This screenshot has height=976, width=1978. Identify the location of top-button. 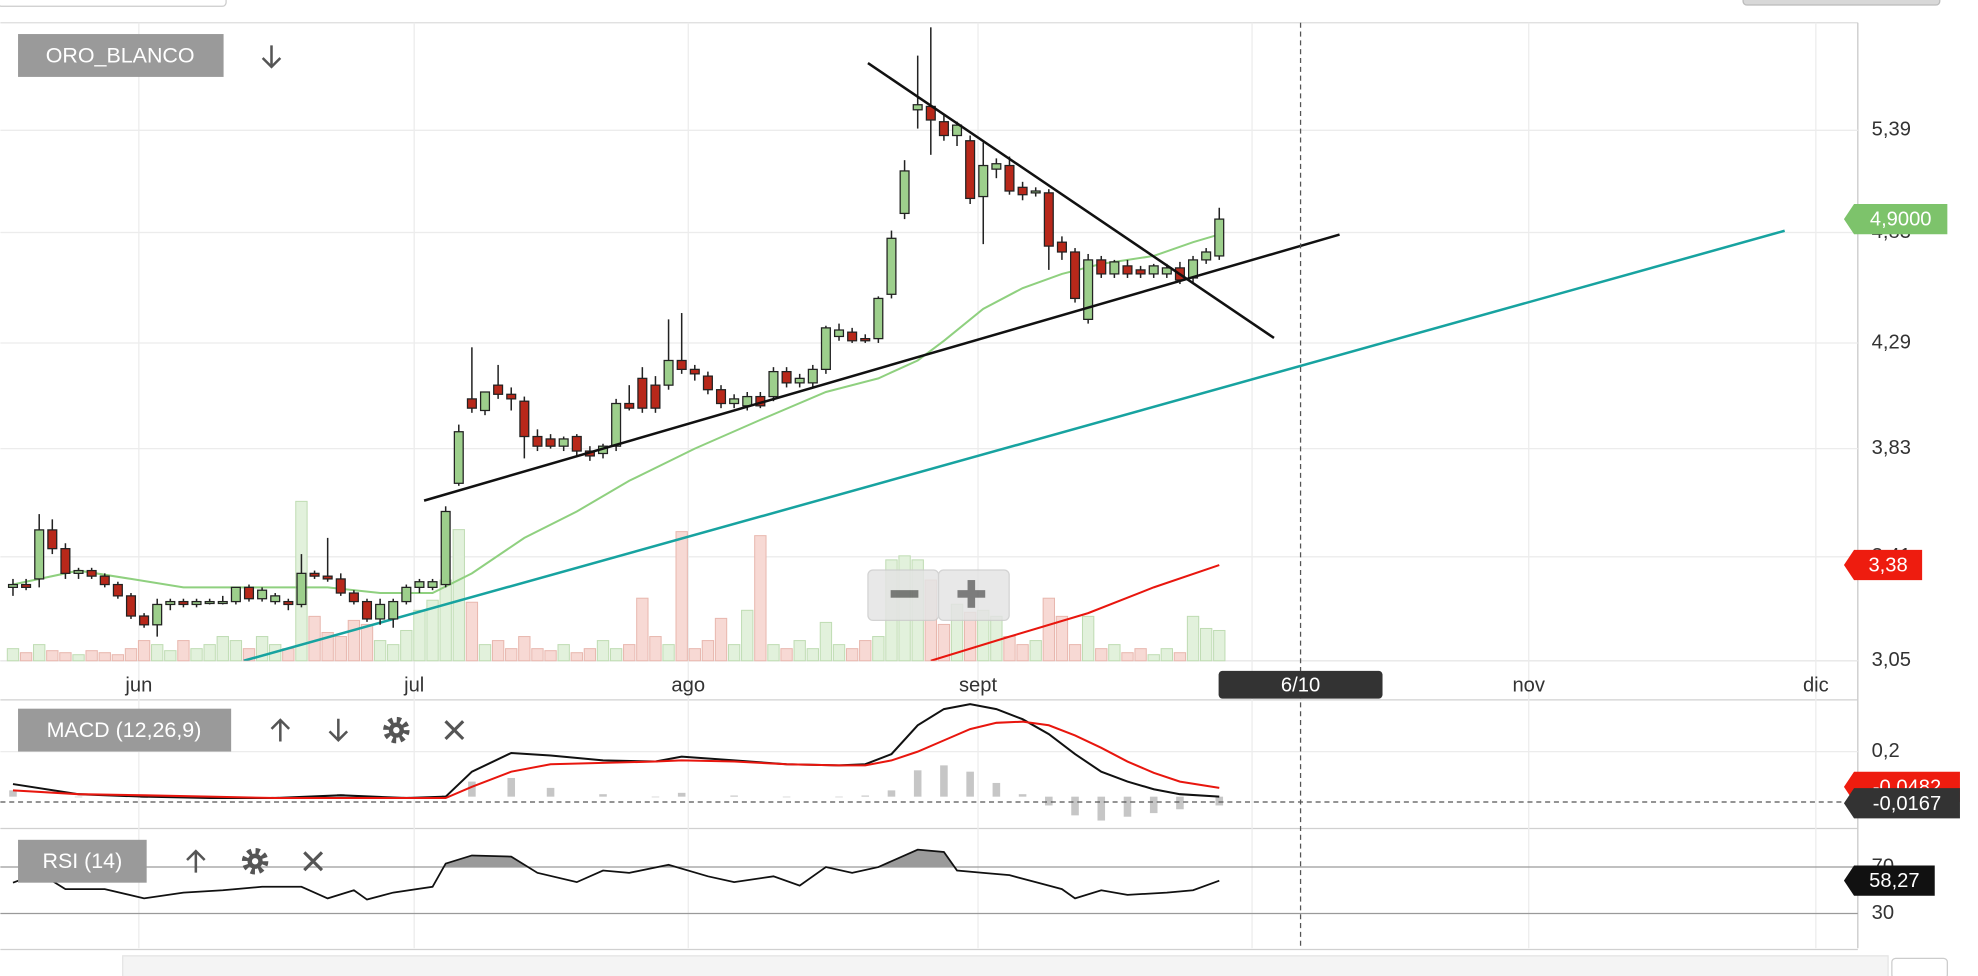
(1841, 3).